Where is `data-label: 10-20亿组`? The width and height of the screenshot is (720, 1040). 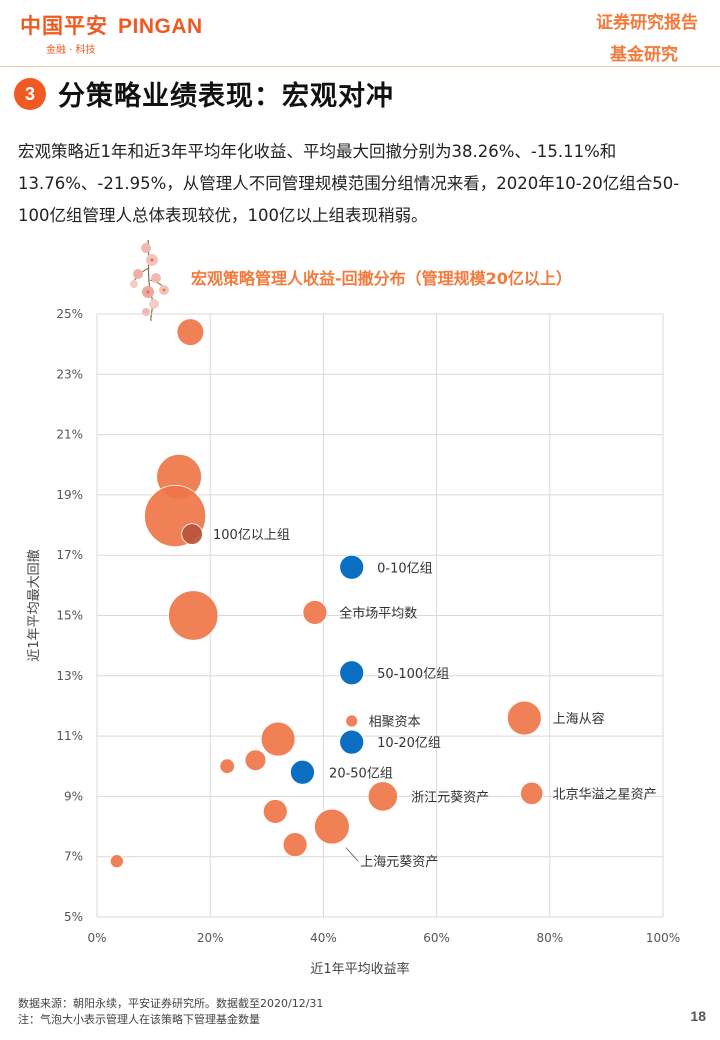 data-label: 10-20亿组 is located at coordinates (409, 743).